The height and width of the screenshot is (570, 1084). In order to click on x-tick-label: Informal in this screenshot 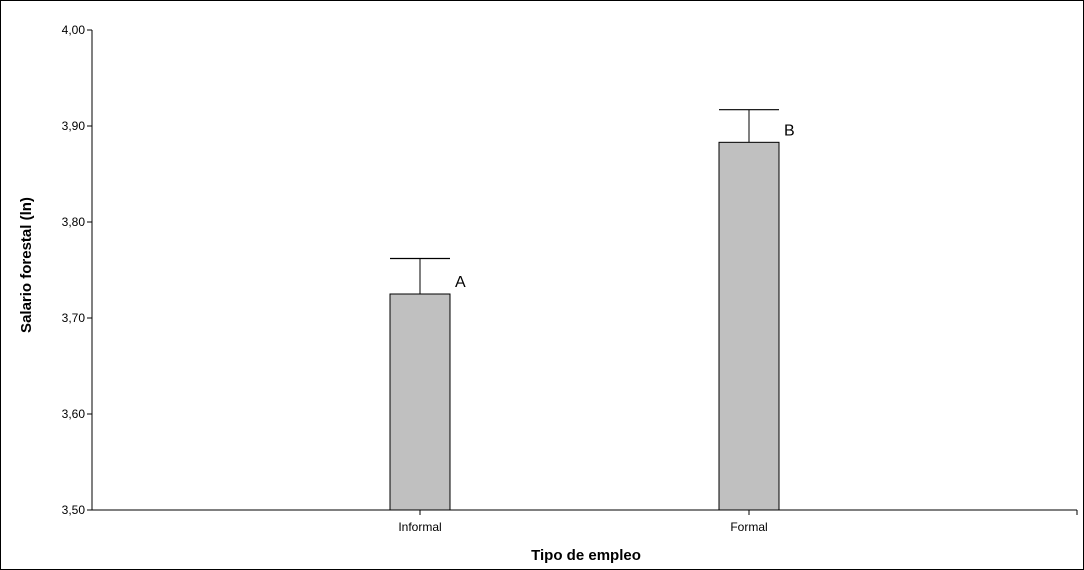, I will do `click(419, 527)`.